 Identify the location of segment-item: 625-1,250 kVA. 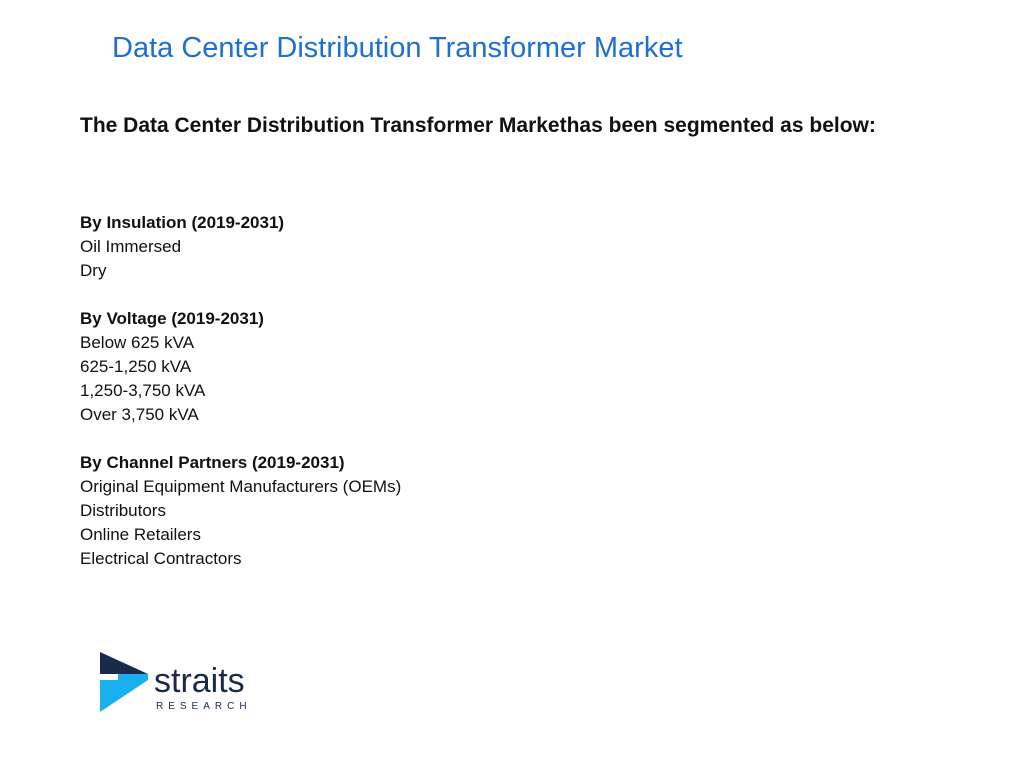
(136, 366).